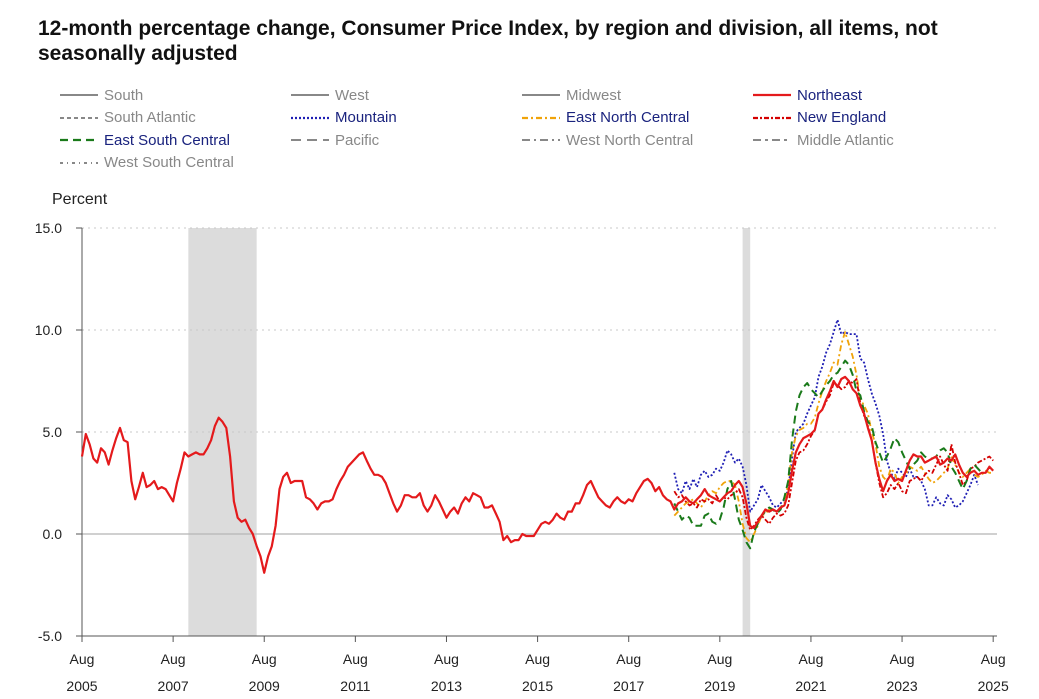 The height and width of the screenshot is (699, 1039). What do you see at coordinates (355, 686) in the screenshot?
I see `x-tick-year-label: 2011` at bounding box center [355, 686].